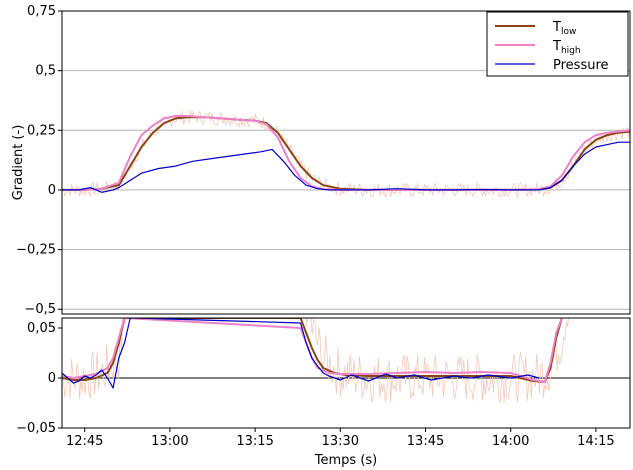 Image resolution: width=633 pixels, height=470 pixels. I want to click on main-series-t-low, so click(346, 153).